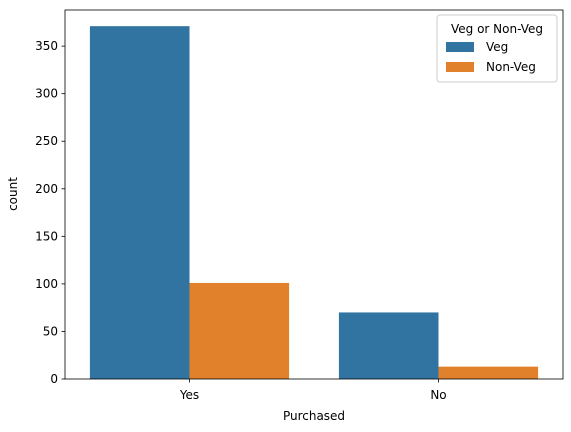 This screenshot has height=432, width=571. I want to click on y-tick-label: 0, so click(54, 379).